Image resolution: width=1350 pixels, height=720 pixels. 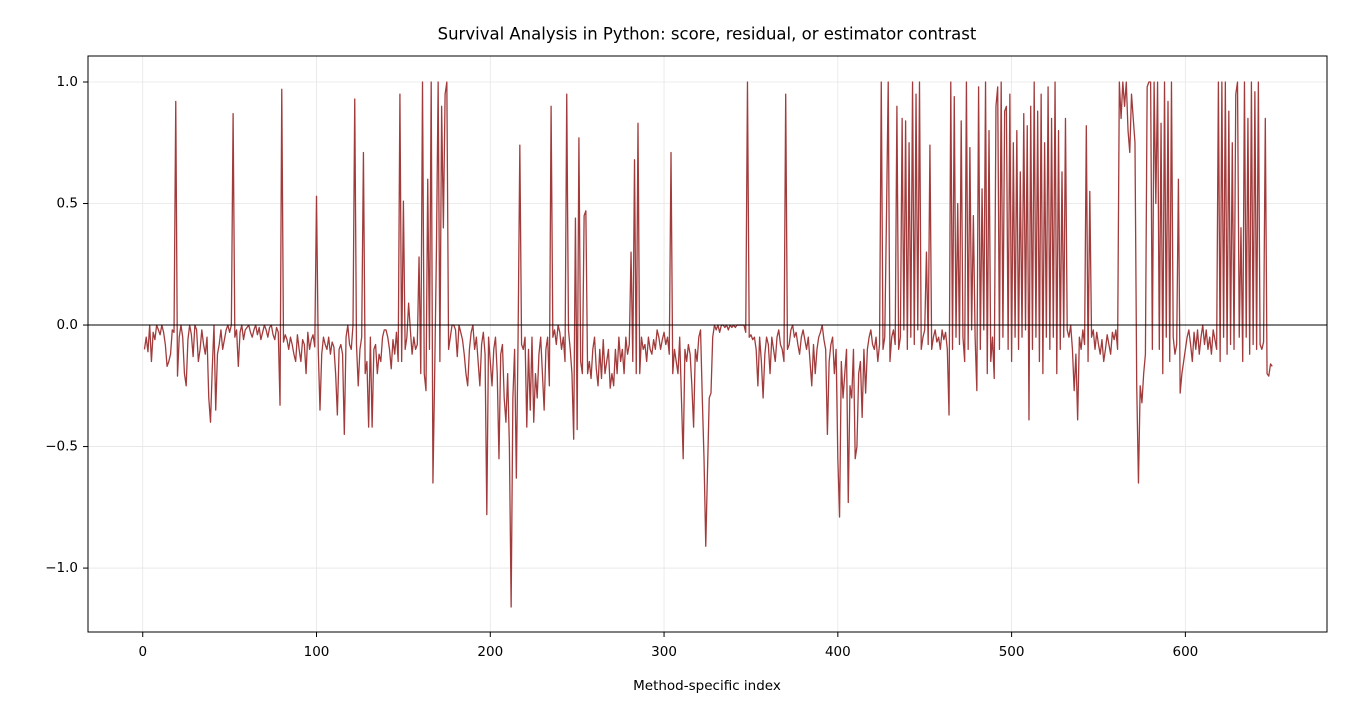 What do you see at coordinates (67, 325) in the screenshot?
I see `y-tick-label: 0.0` at bounding box center [67, 325].